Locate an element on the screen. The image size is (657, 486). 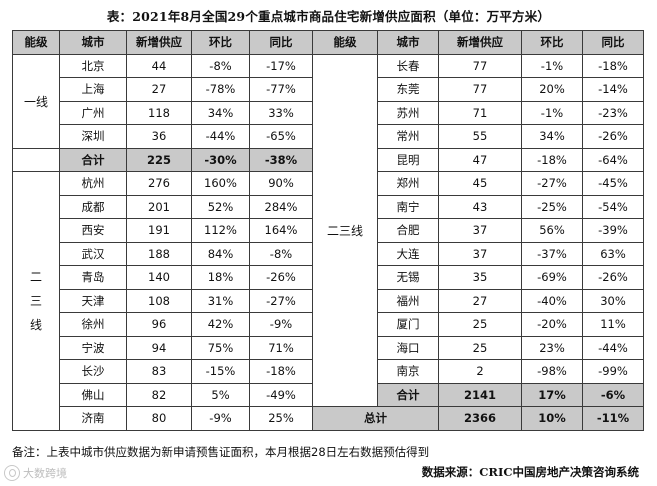
right-supply-cell: 77 is located at coordinates (480, 65).